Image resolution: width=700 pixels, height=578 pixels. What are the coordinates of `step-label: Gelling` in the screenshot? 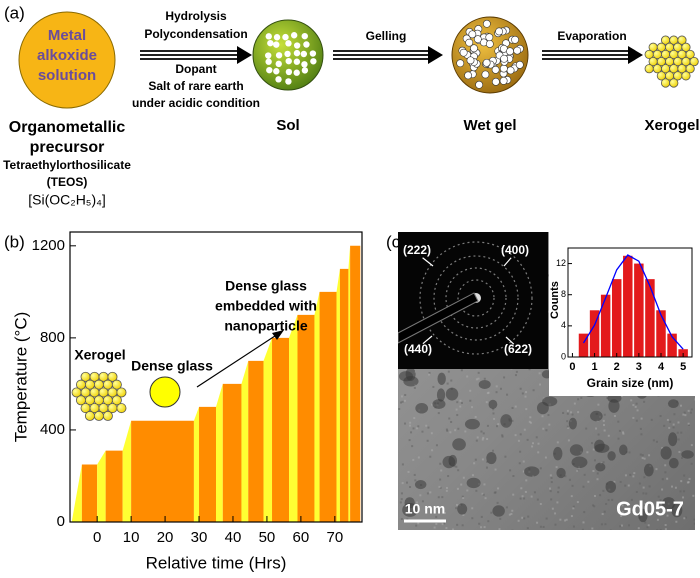 It's located at (386, 36).